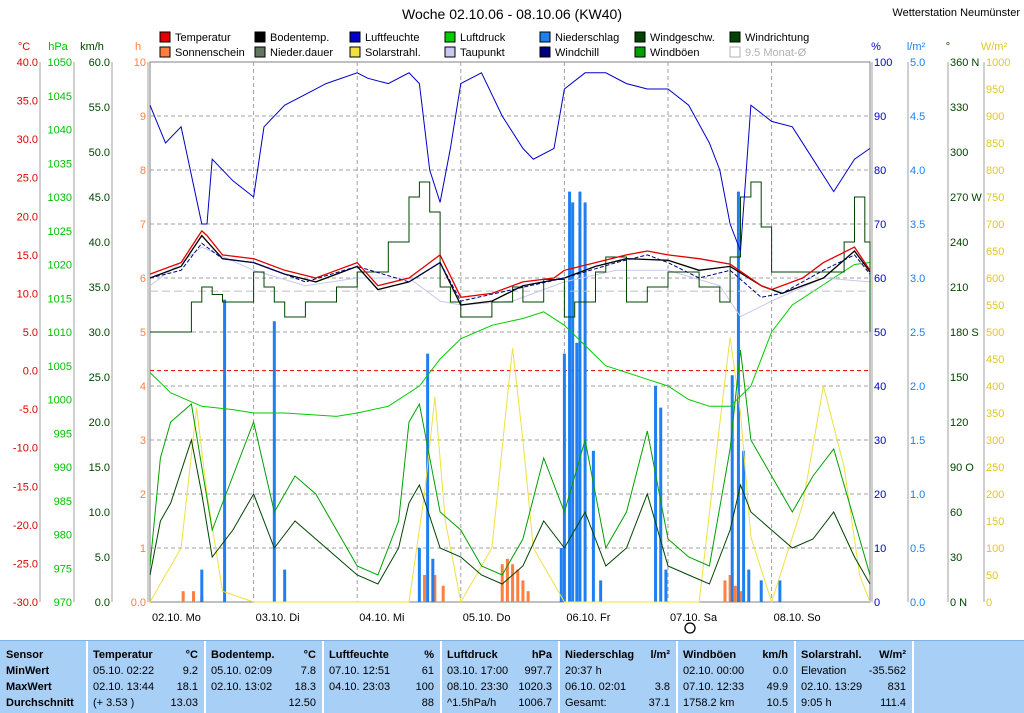 This screenshot has width=1024, height=713. What do you see at coordinates (880, 117) in the screenshot?
I see `axis-tick-humidity-9: 90` at bounding box center [880, 117].